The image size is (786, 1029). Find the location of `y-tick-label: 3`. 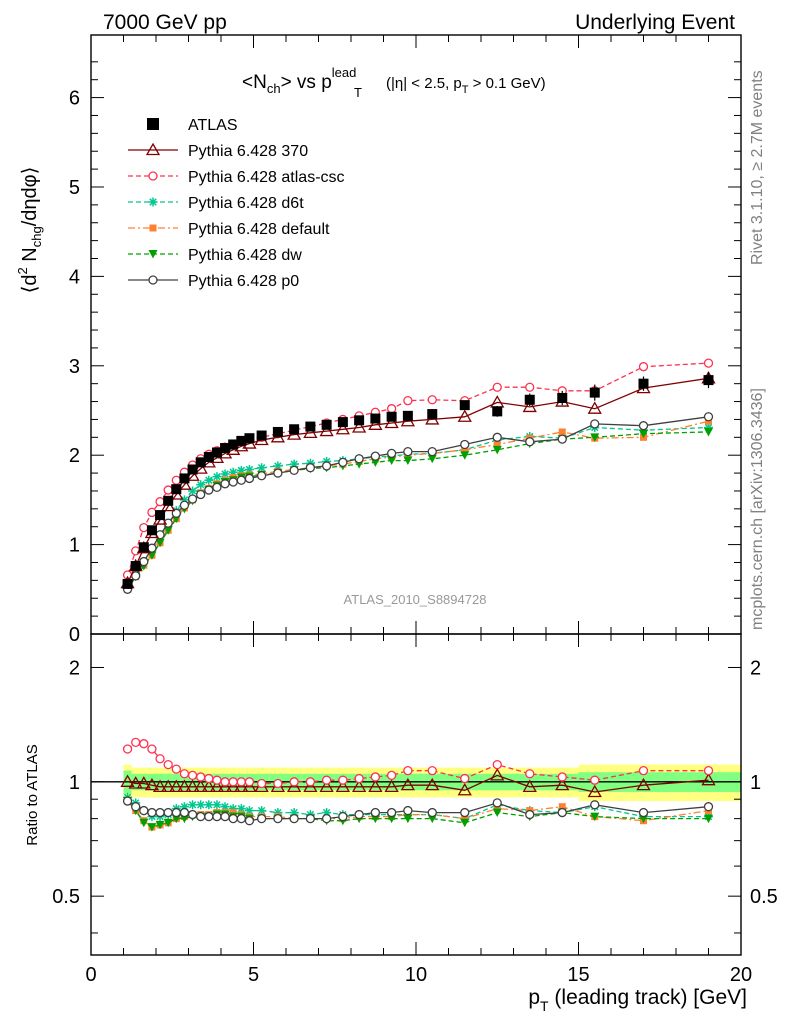

y-tick-label: 3 is located at coordinates (74, 367).